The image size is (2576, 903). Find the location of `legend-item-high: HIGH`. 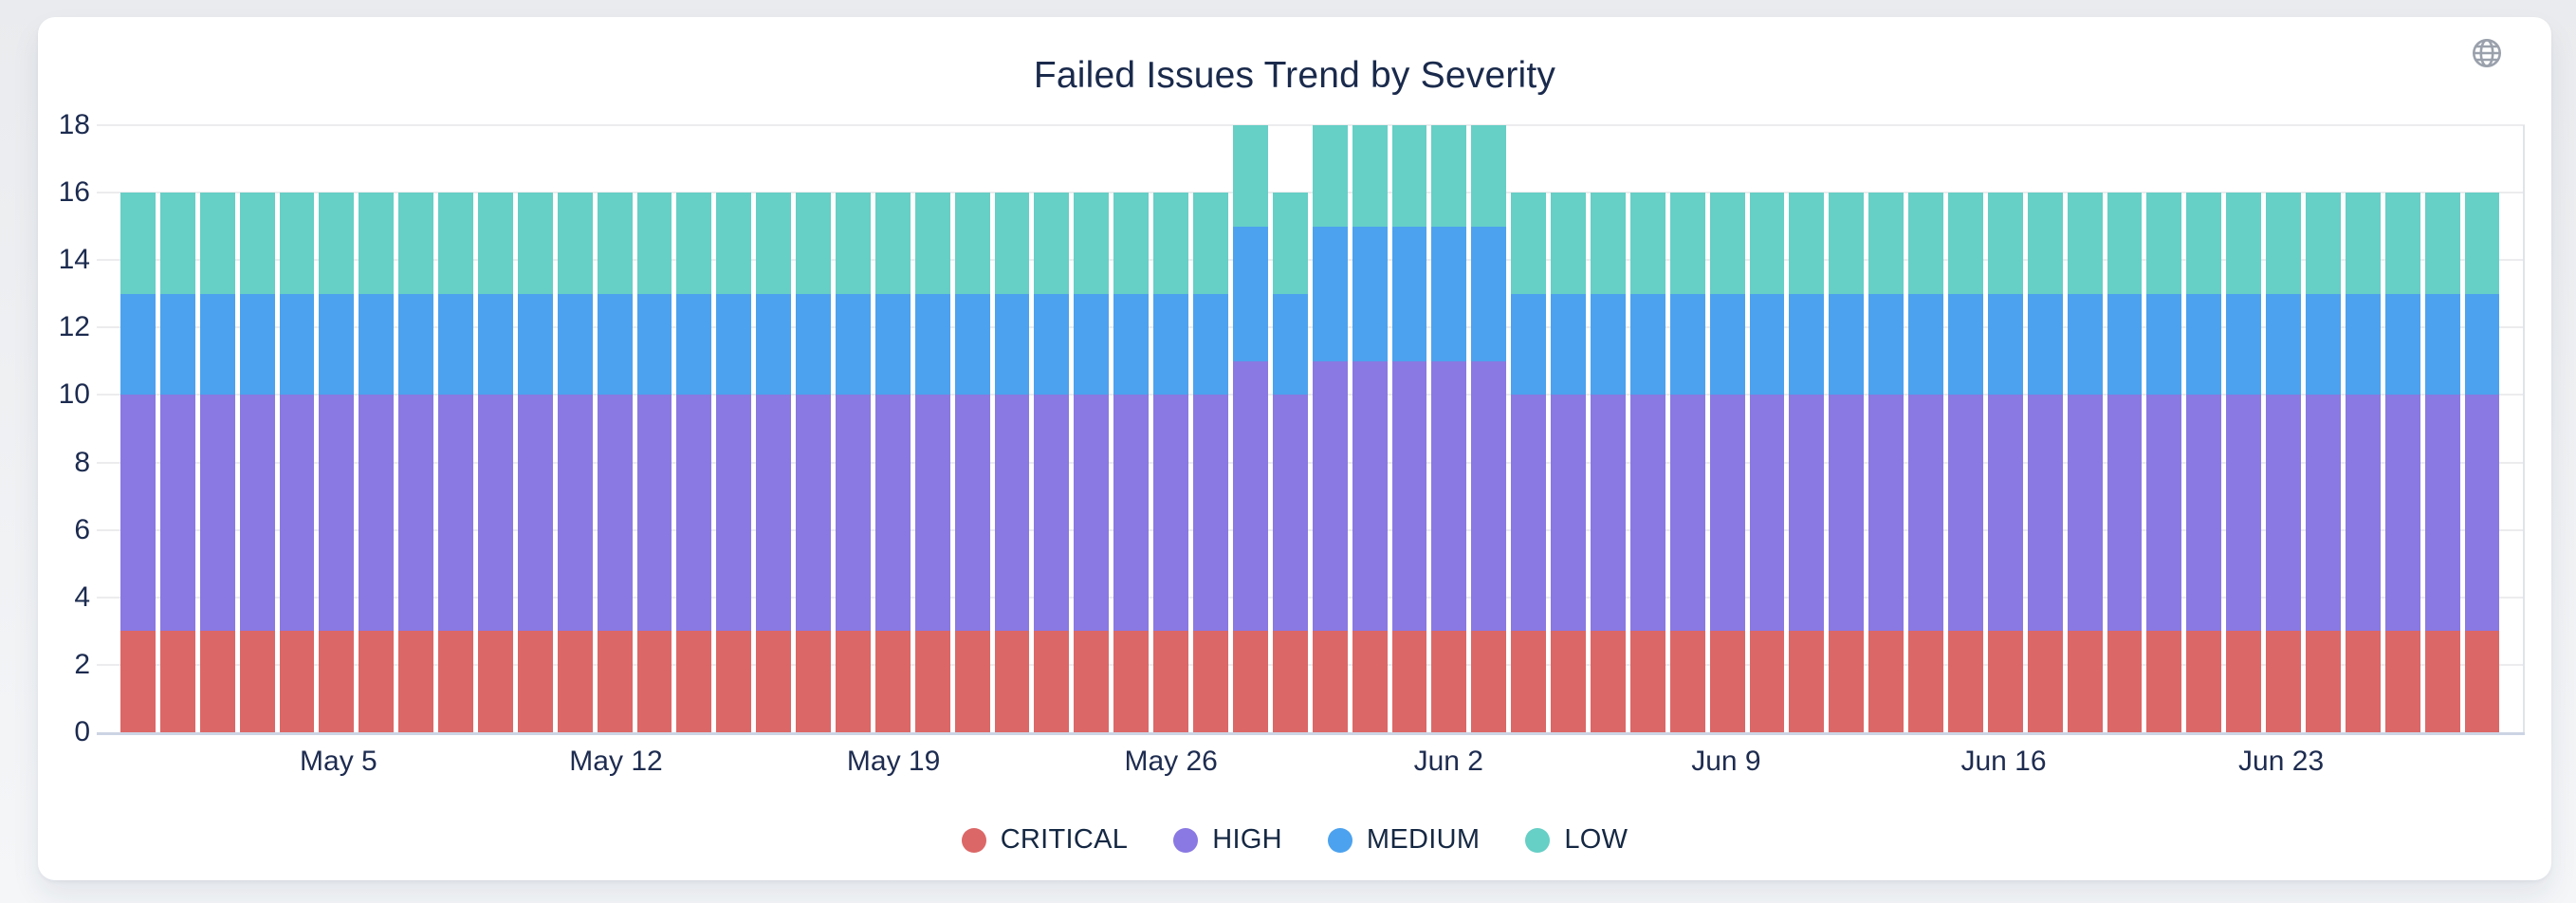

legend-item-high: HIGH is located at coordinates (1227, 840).